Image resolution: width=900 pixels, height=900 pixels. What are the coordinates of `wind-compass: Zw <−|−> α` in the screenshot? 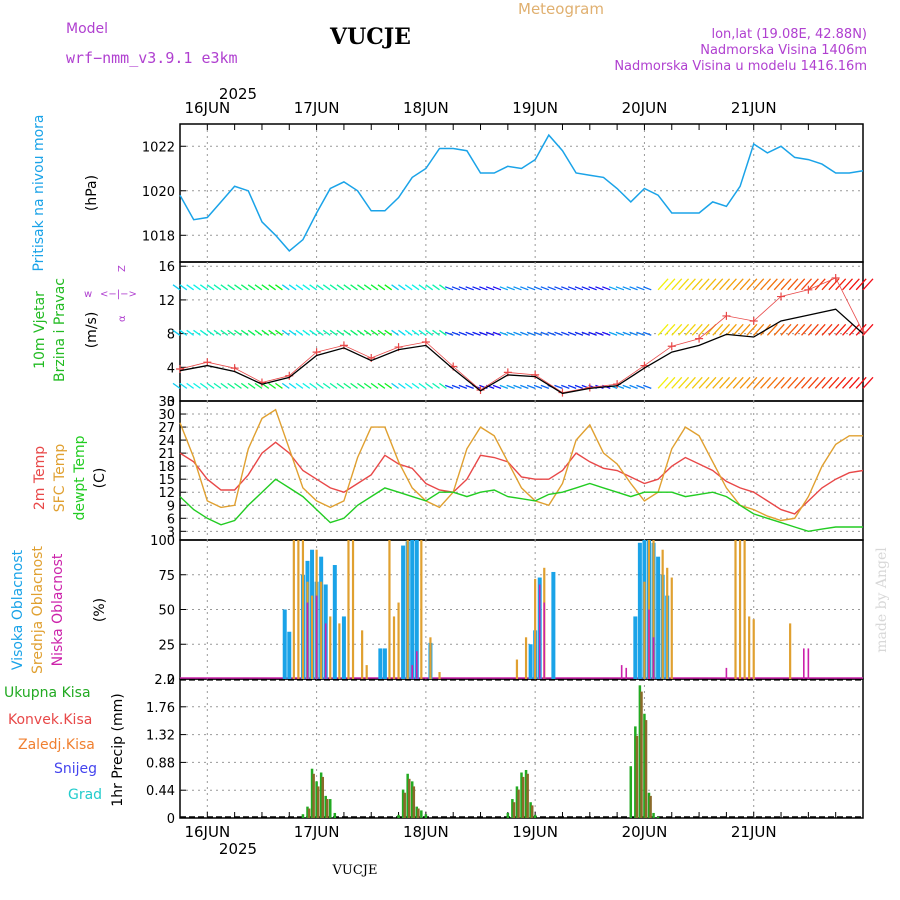 It's located at (110, 293).